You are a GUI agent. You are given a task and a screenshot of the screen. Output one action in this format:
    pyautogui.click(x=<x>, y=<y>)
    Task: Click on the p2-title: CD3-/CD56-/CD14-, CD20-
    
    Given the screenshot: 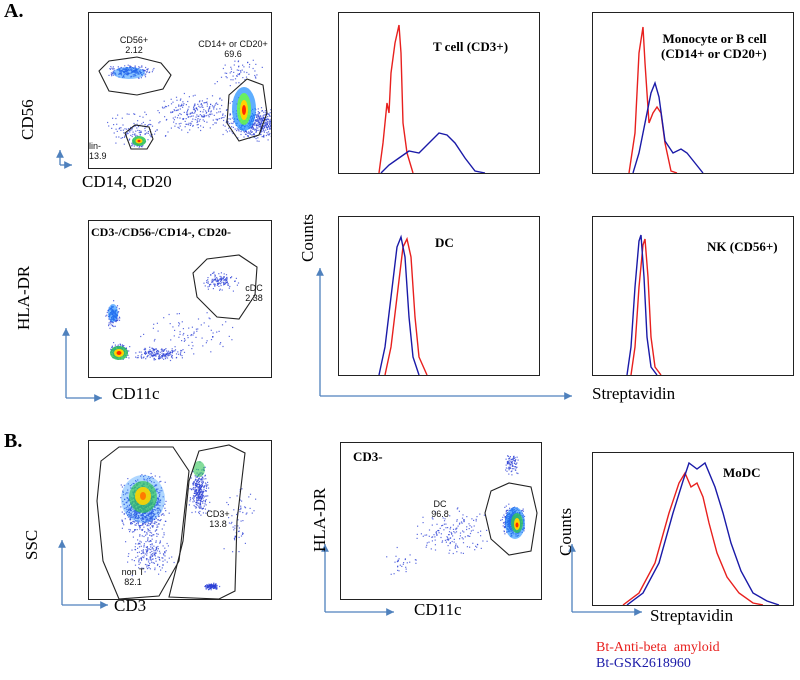 What is the action you would take?
    pyautogui.click(x=161, y=232)
    